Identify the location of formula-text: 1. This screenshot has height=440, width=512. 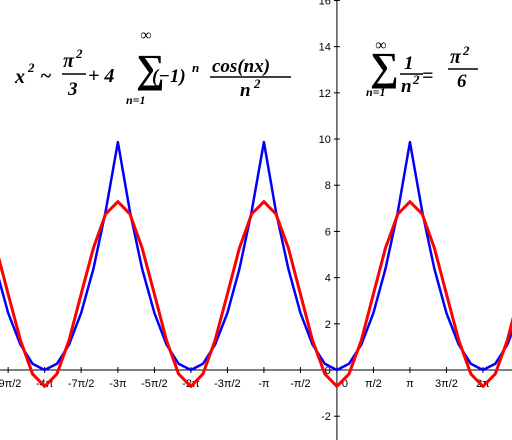
(409, 63).